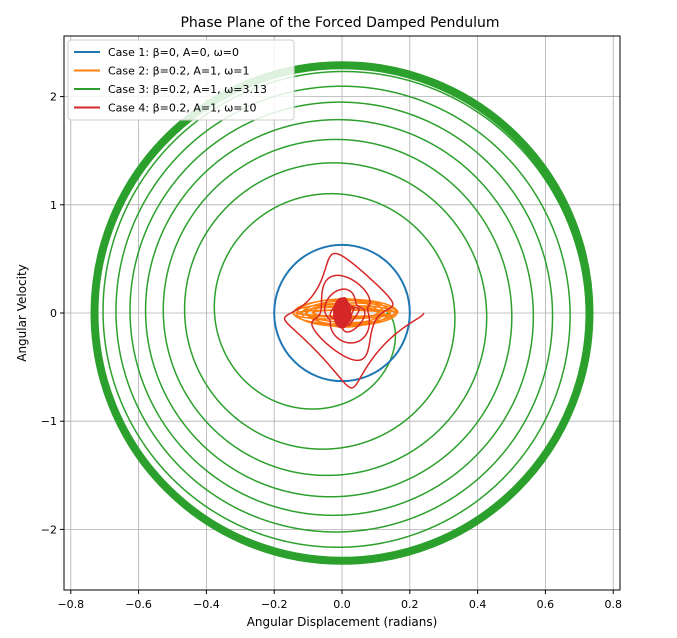 The image size is (677, 638). Describe the element at coordinates (70, 604) in the screenshot. I see `x-tick-label: −0.8` at that location.